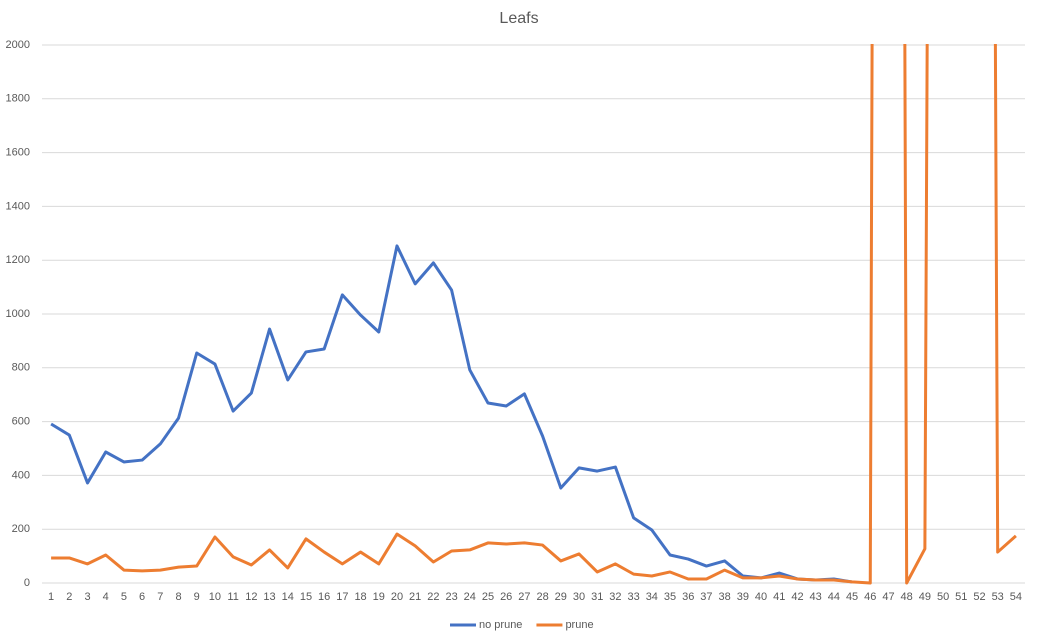  I want to click on x-tick-label: 26, so click(506, 597).